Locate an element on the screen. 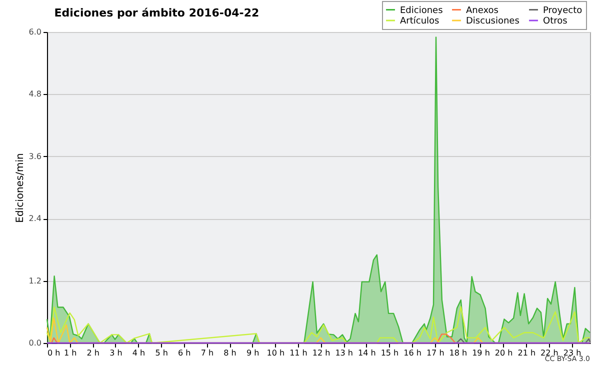 The width and height of the screenshot is (600, 370). x-tick-label: 8 h is located at coordinates (230, 353).